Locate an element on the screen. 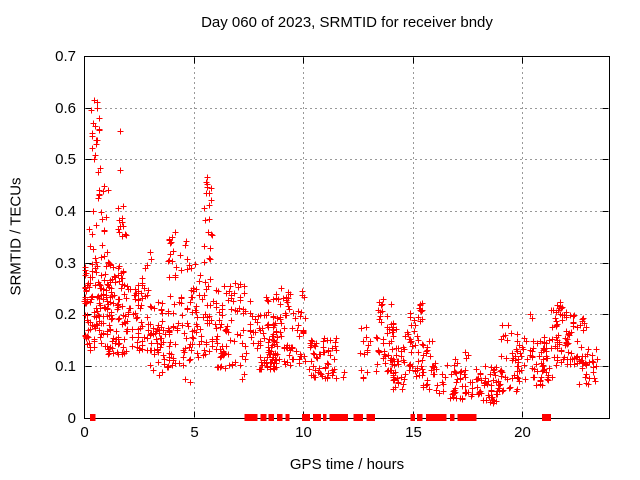  x-tick-label: 15 is located at coordinates (413, 432).